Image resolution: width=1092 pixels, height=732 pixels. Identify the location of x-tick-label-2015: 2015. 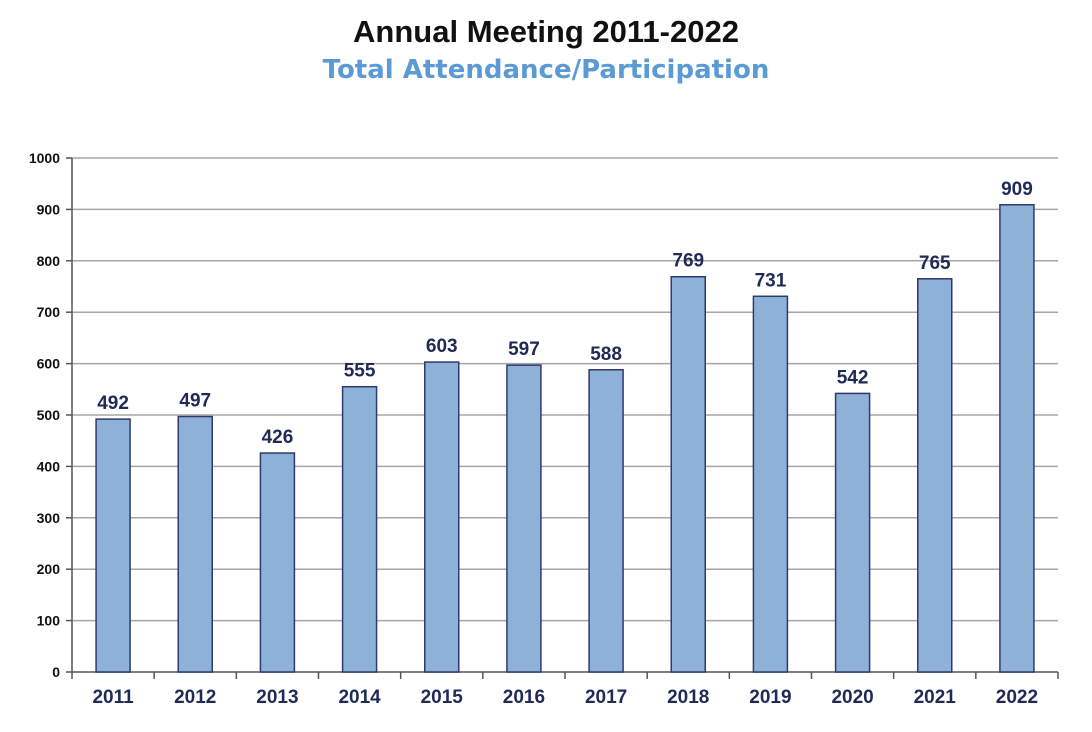
(442, 697).